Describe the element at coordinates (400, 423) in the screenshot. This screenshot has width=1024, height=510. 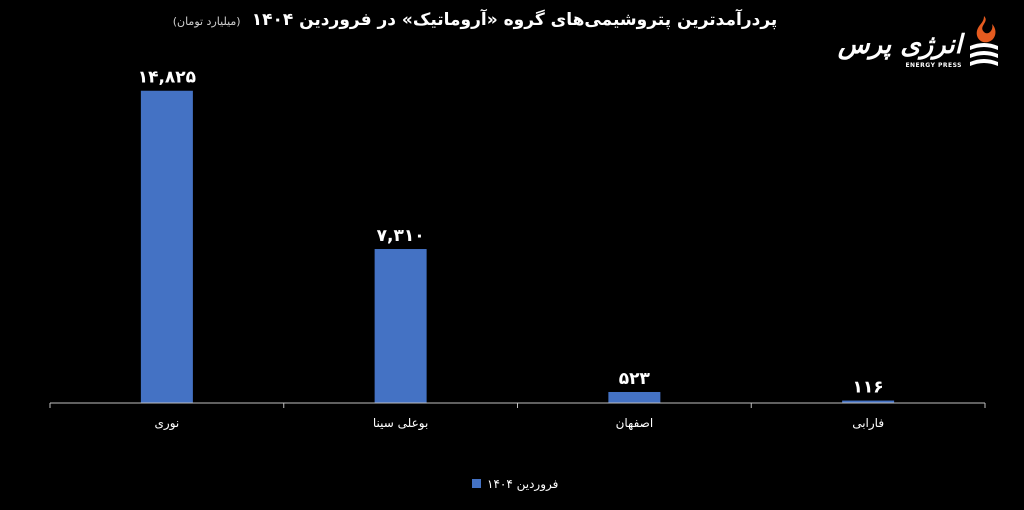
I see `x-tick-label: بوعلی سینا` at that location.